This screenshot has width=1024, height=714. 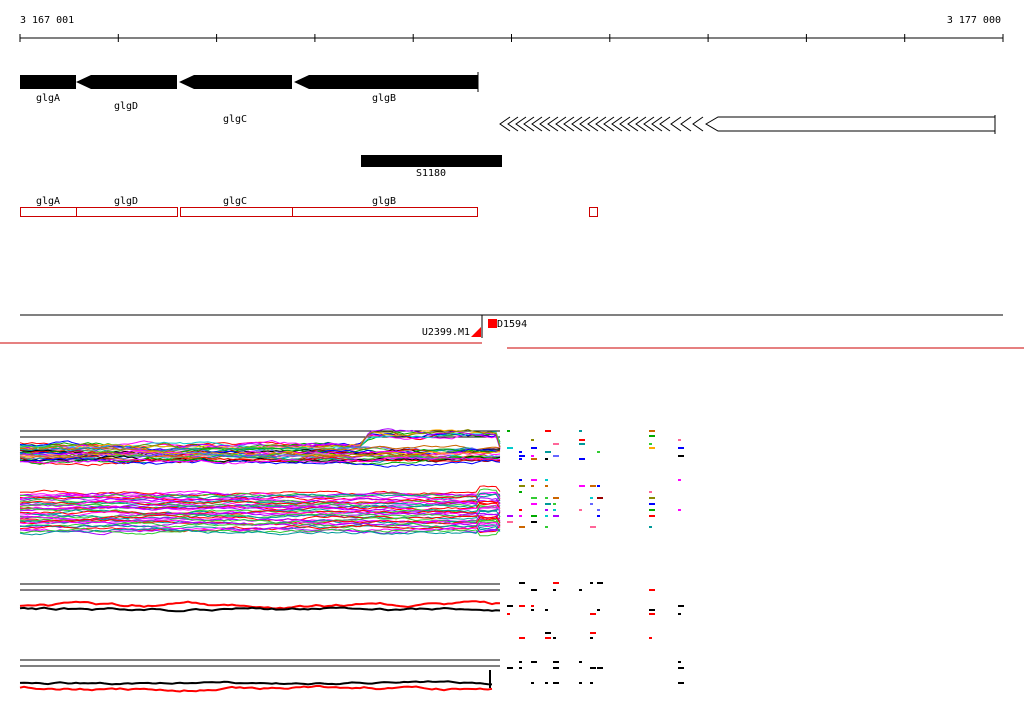 I want to click on open-feature, so click(x=747, y=124).